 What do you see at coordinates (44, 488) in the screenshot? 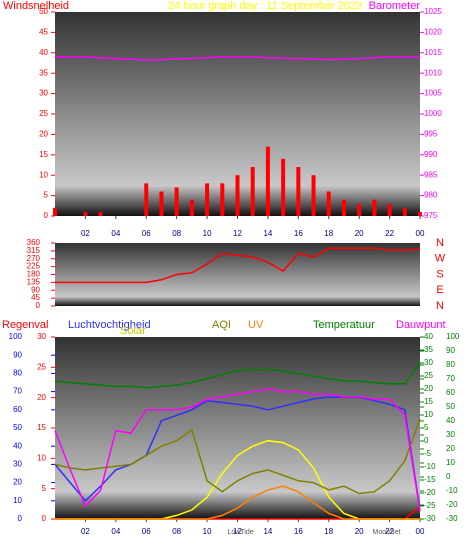
I see `y-tick-label: 5` at bounding box center [44, 488].